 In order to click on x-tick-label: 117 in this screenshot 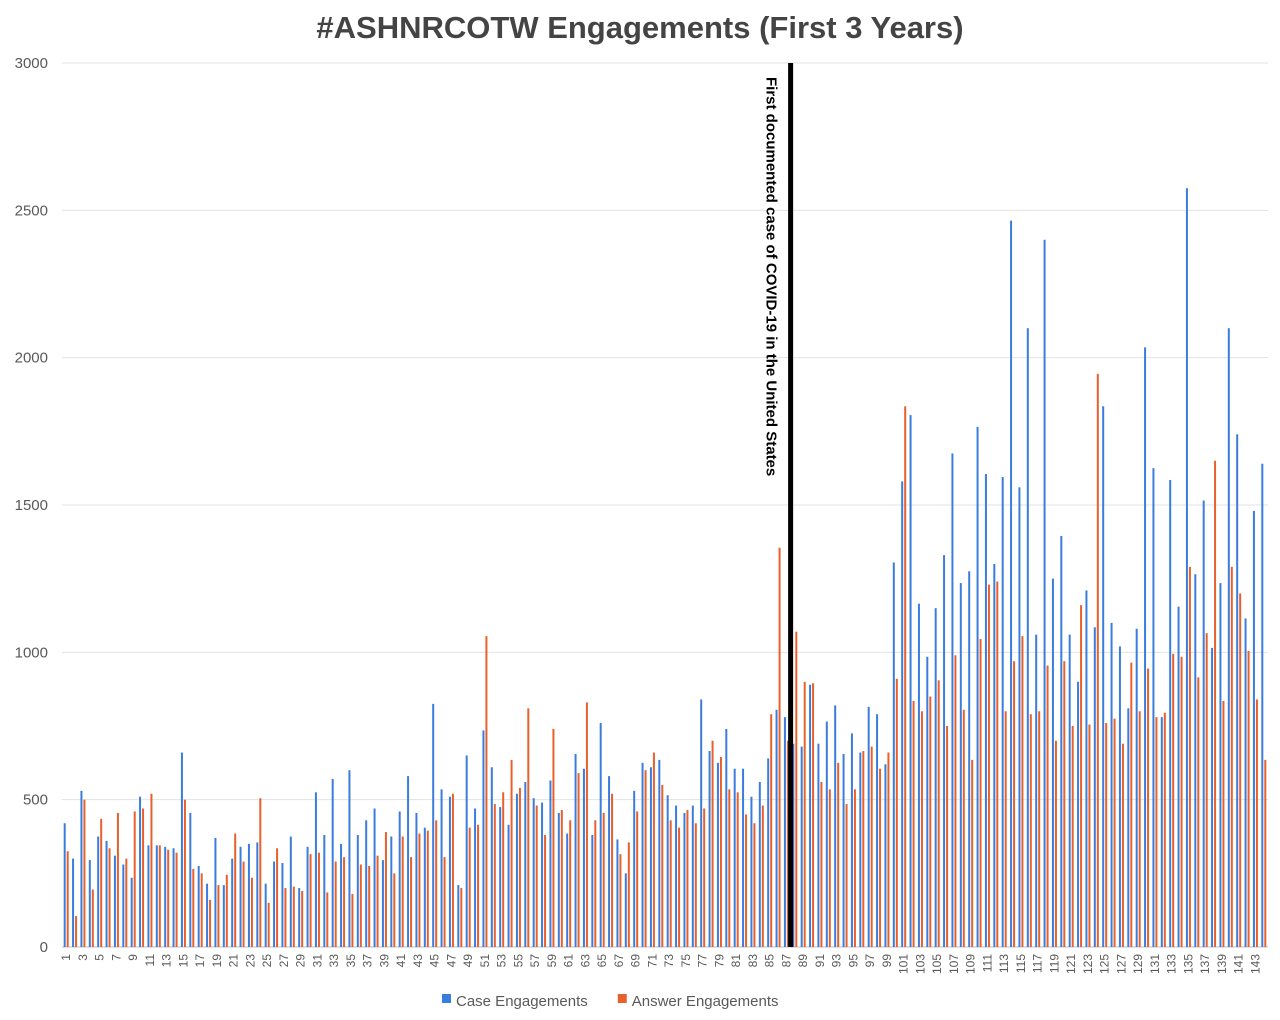, I will do `click(1038, 963)`.